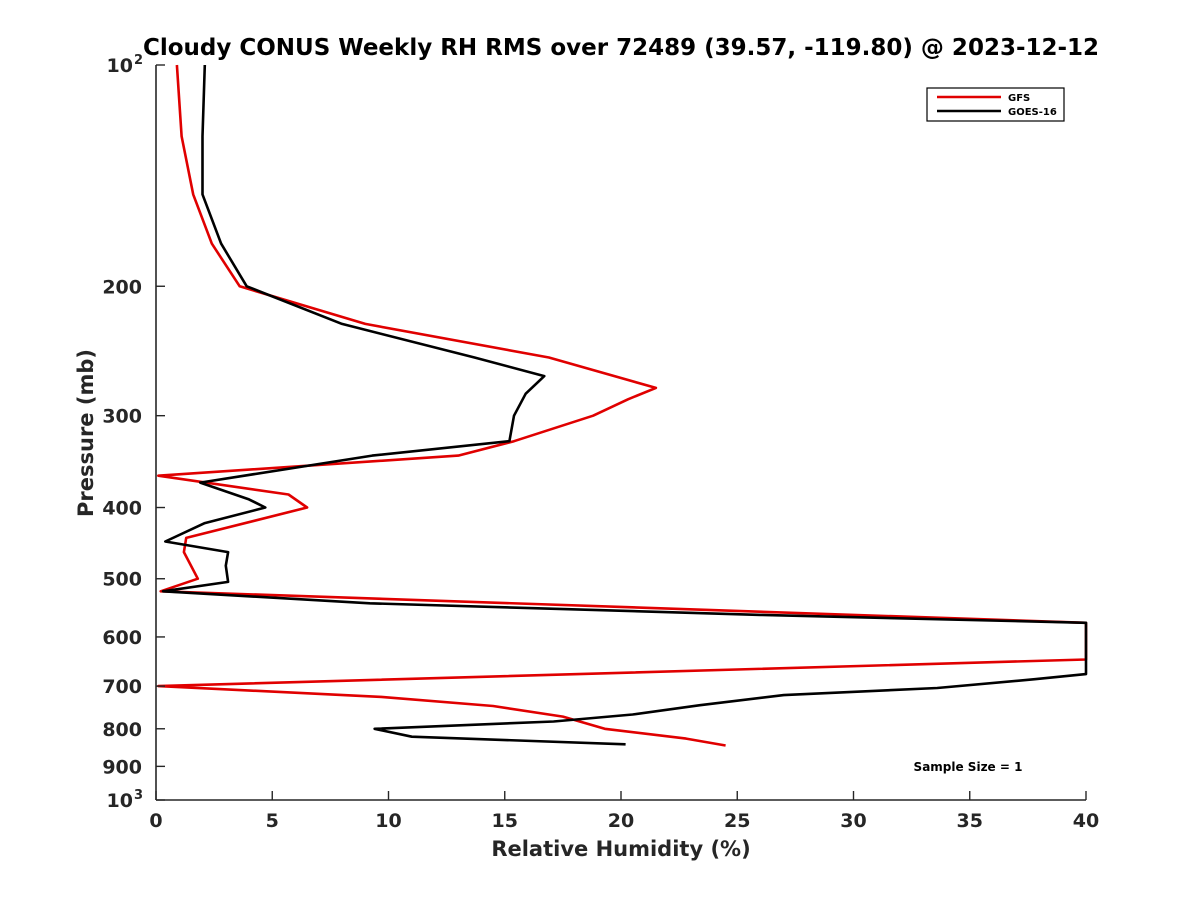 This screenshot has height=900, width=1200. Describe the element at coordinates (86, 433) in the screenshot. I see `y-axis-label: Pressure (mb)` at that location.